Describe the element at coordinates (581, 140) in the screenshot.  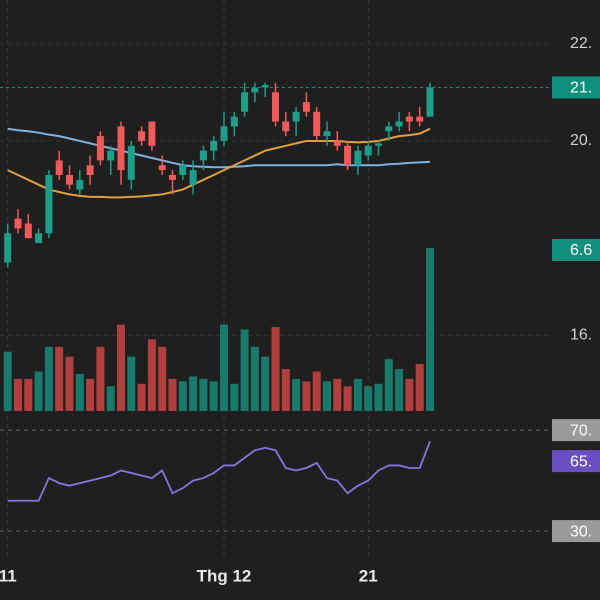
I see `y-tick-label: 20.` at that location.